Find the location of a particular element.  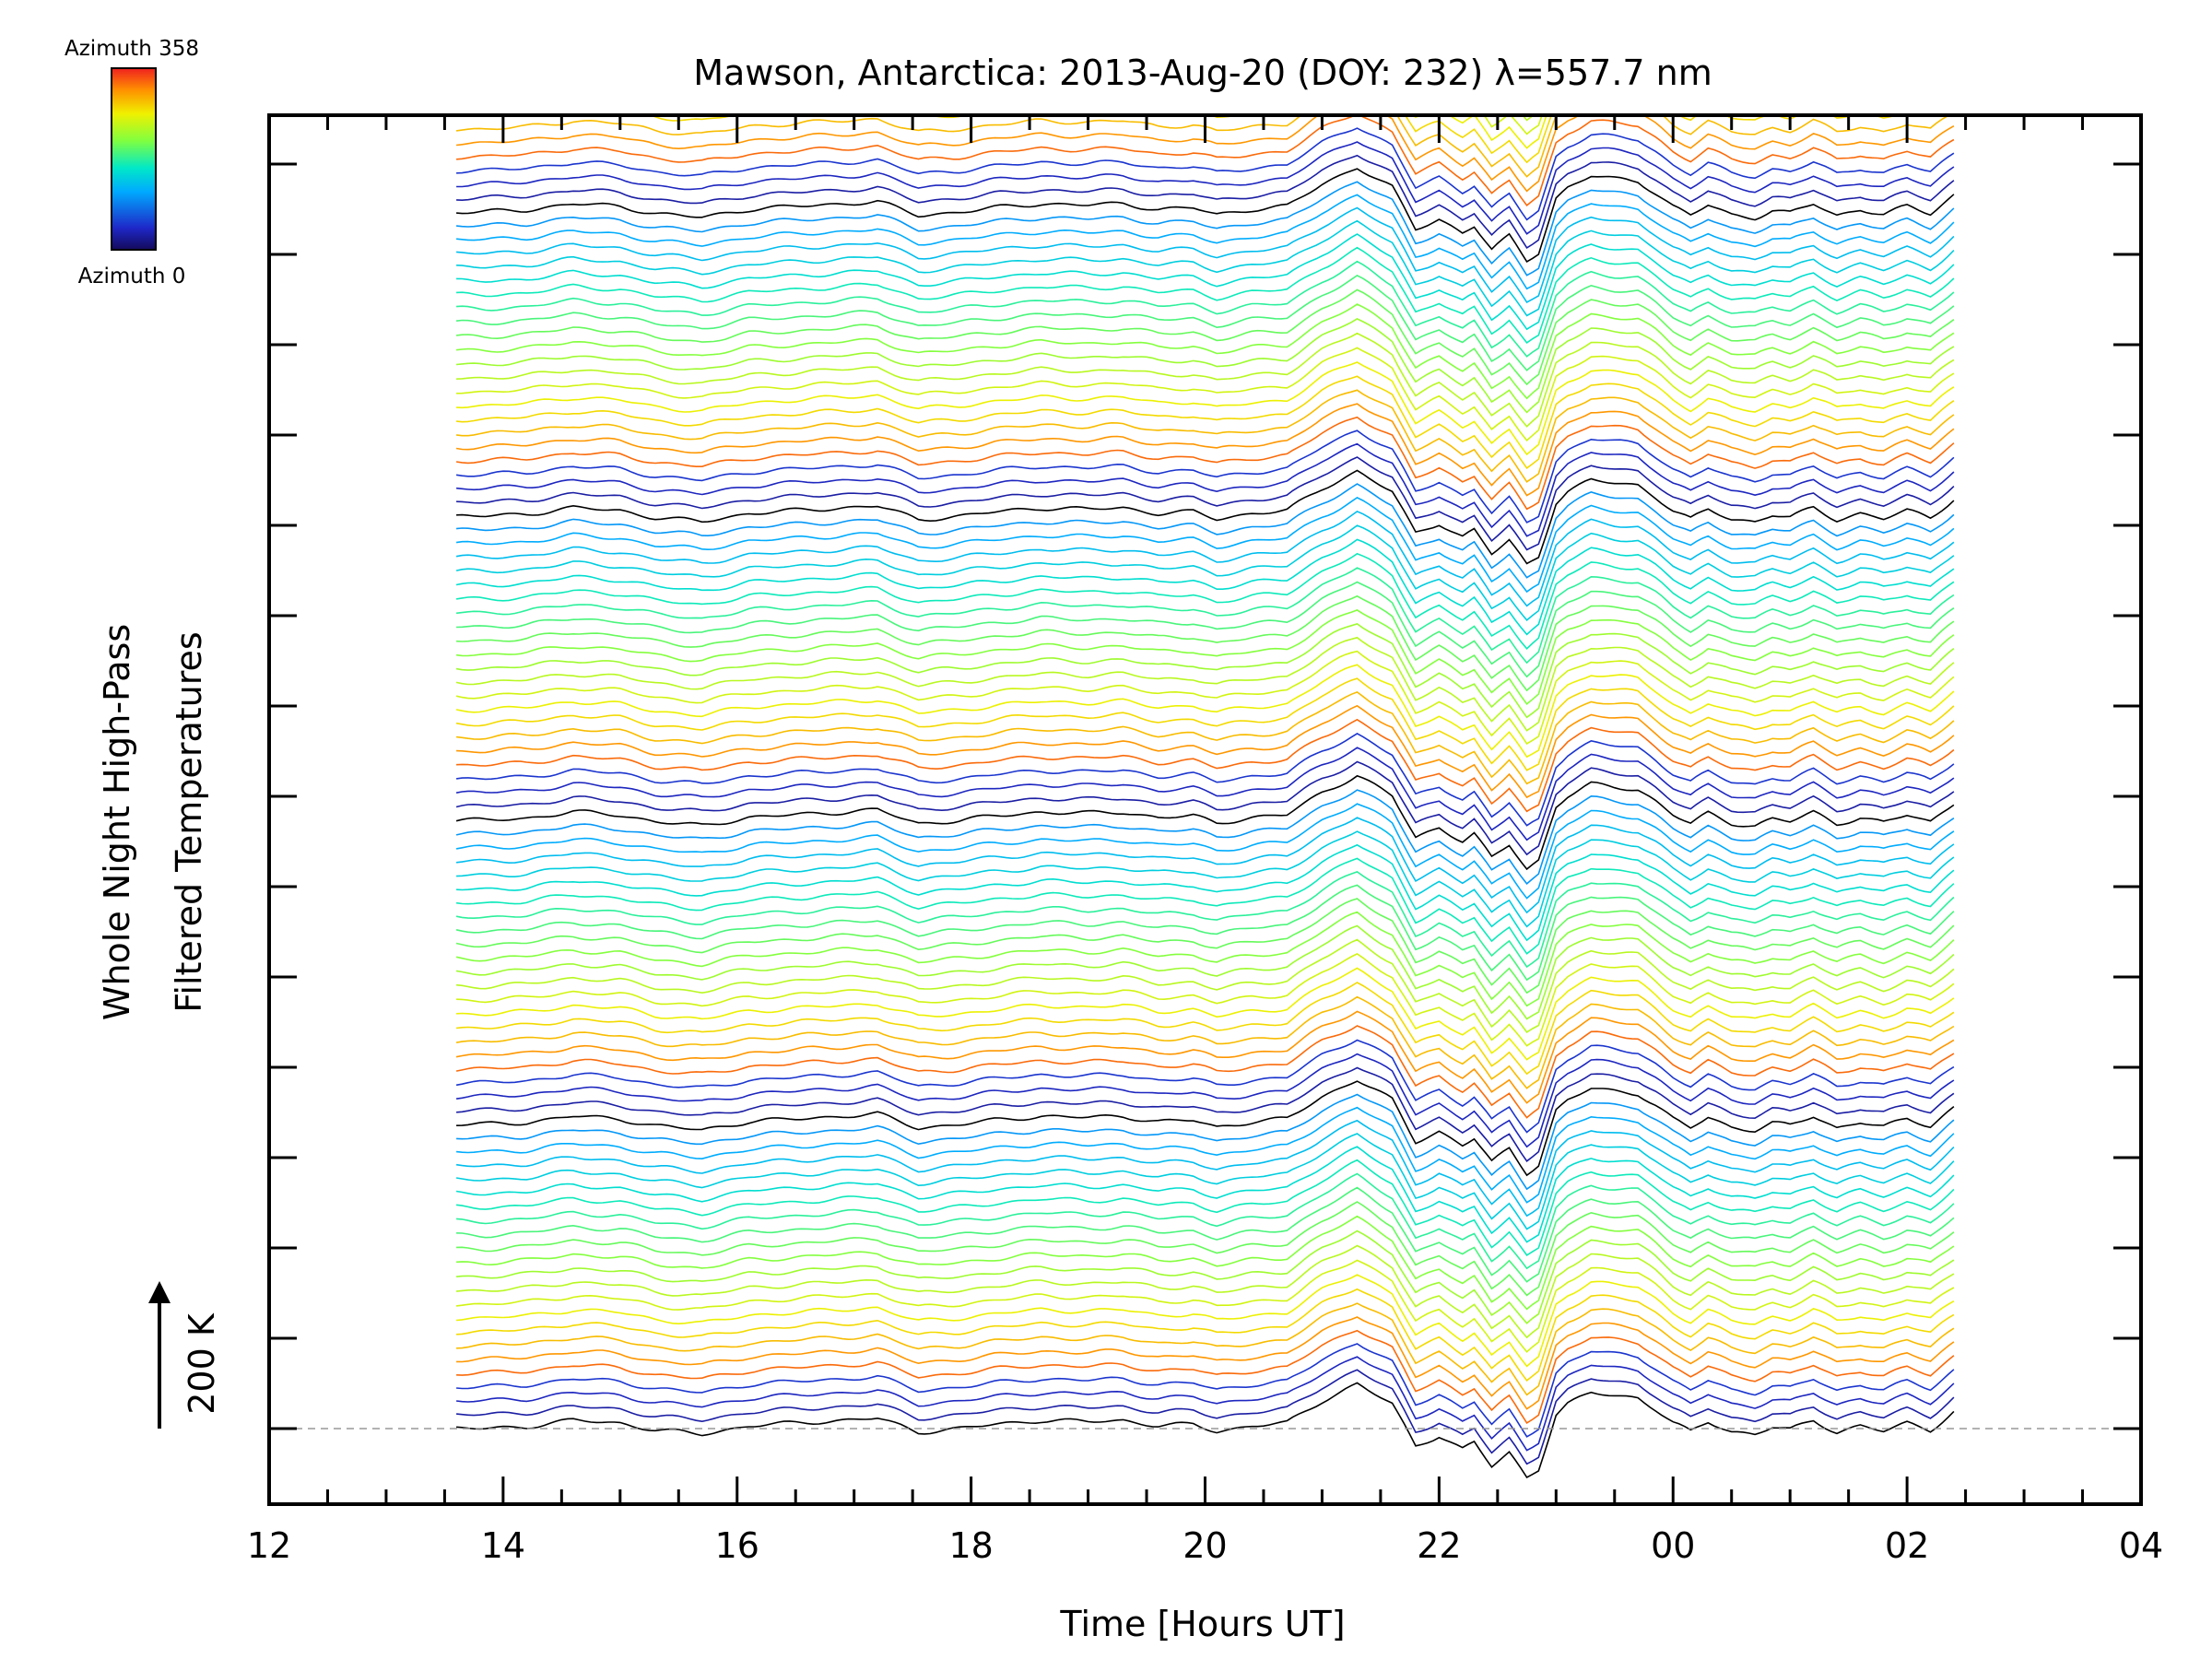

x-tick-label: 02 is located at coordinates (1907, 1545).